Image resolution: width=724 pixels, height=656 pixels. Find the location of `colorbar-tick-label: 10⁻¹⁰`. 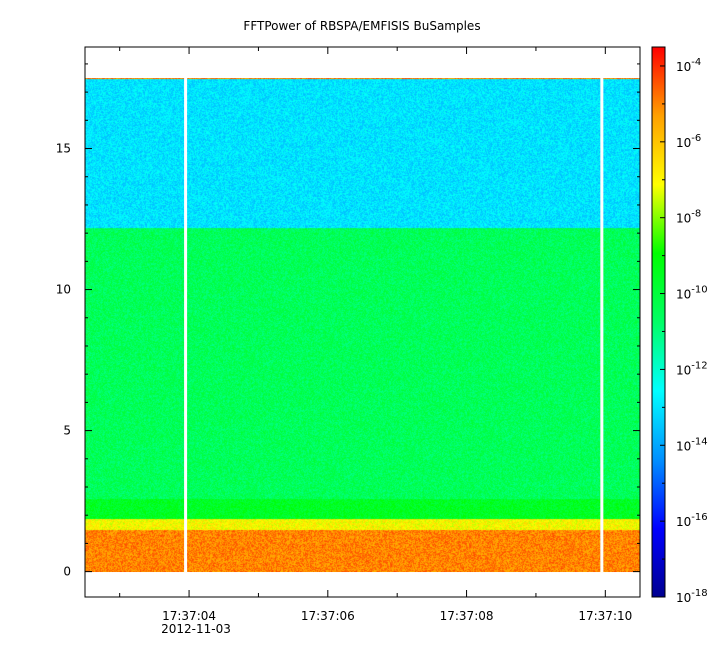

colorbar-tick-label: 10⁻¹⁰ is located at coordinates (692, 293).